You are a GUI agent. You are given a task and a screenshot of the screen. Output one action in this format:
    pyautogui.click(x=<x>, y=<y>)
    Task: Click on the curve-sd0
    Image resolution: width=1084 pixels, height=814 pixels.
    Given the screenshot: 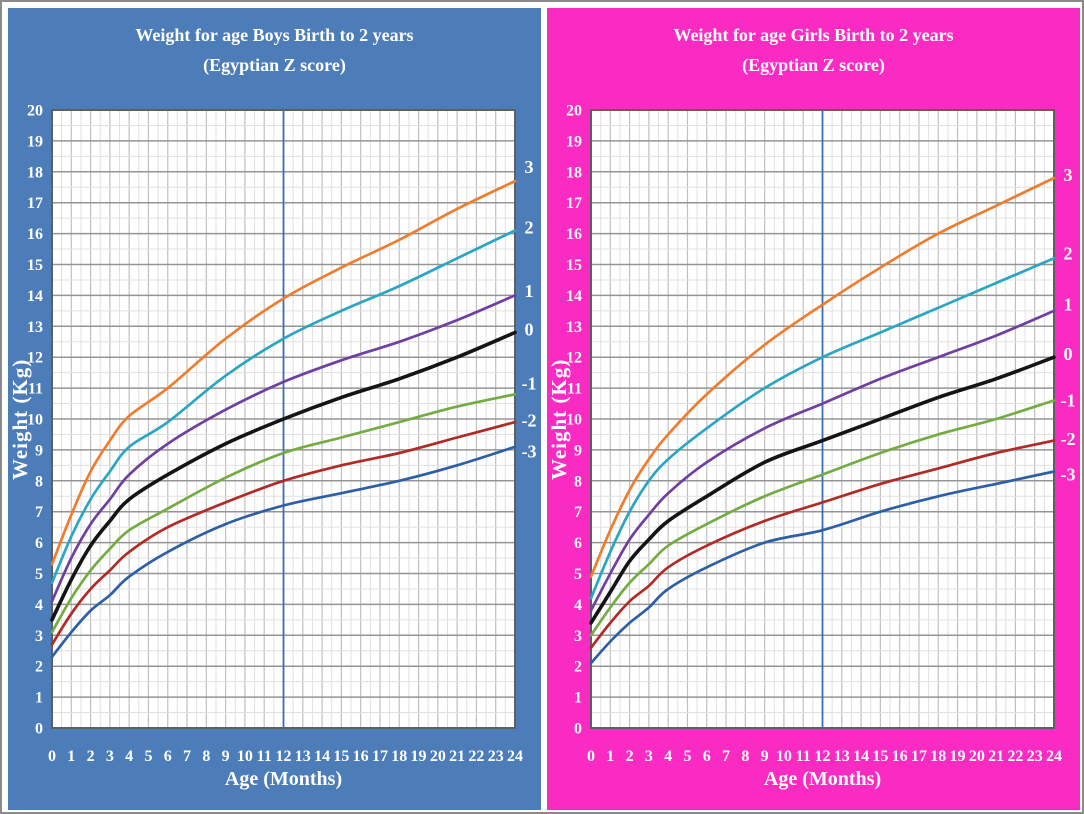 What is the action you would take?
    pyautogui.click(x=822, y=490)
    